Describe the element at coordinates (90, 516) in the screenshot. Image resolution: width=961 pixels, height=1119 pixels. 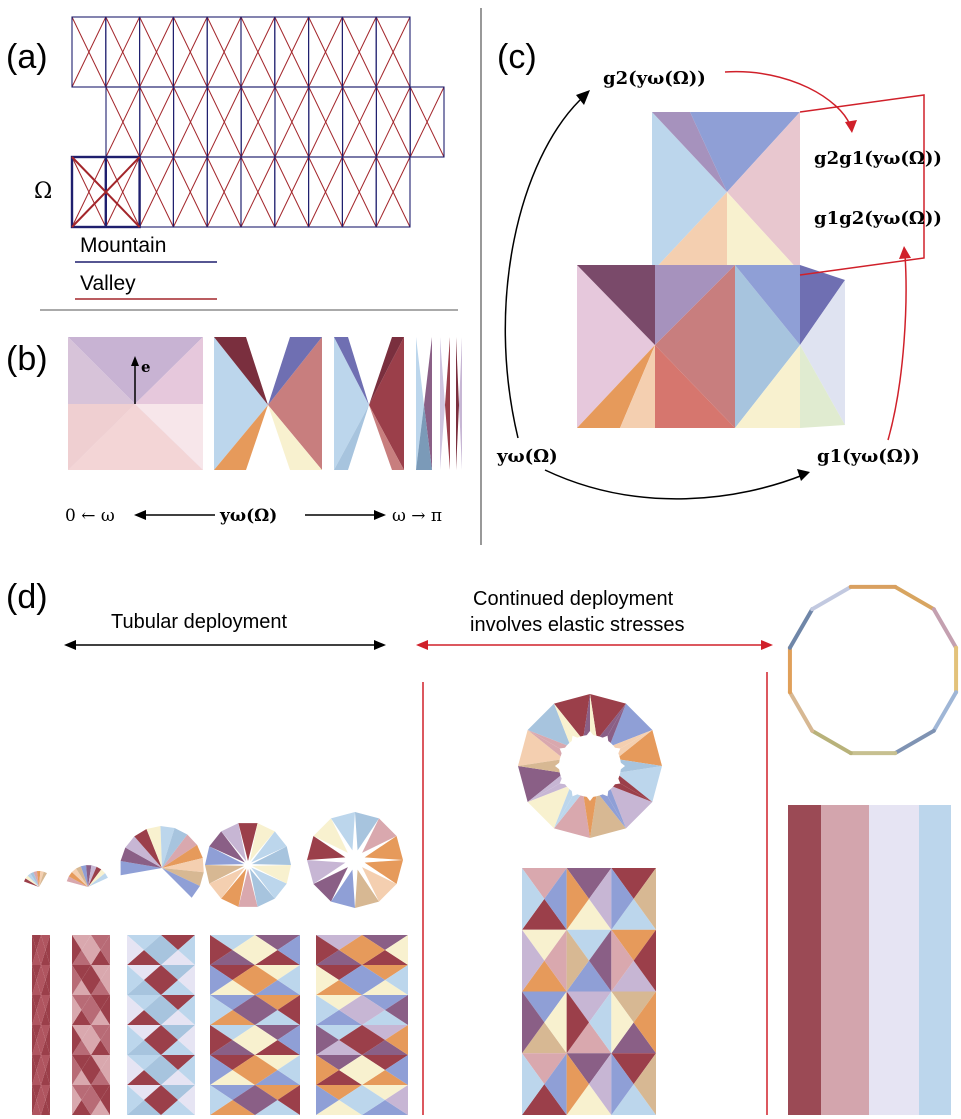
I see `axis-left-label: 0 ← ω` at that location.